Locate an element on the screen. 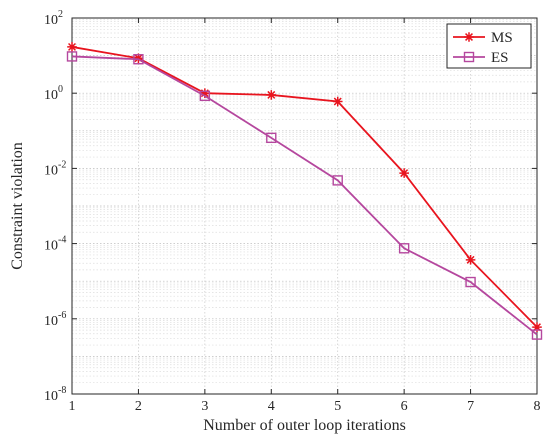 Image resolution: width=550 pixels, height=436 pixels. x-tick-label: 5 is located at coordinates (337, 406).